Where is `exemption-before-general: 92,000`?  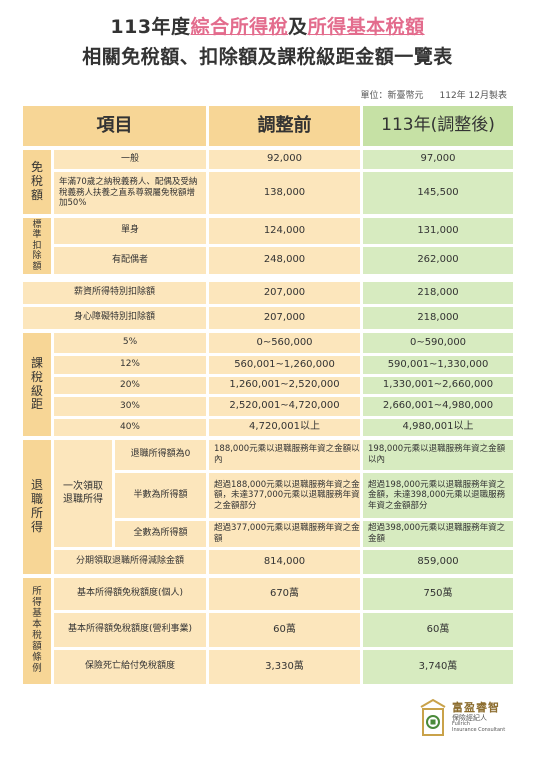
exemption-before-general: 92,000 is located at coordinates (284, 159).